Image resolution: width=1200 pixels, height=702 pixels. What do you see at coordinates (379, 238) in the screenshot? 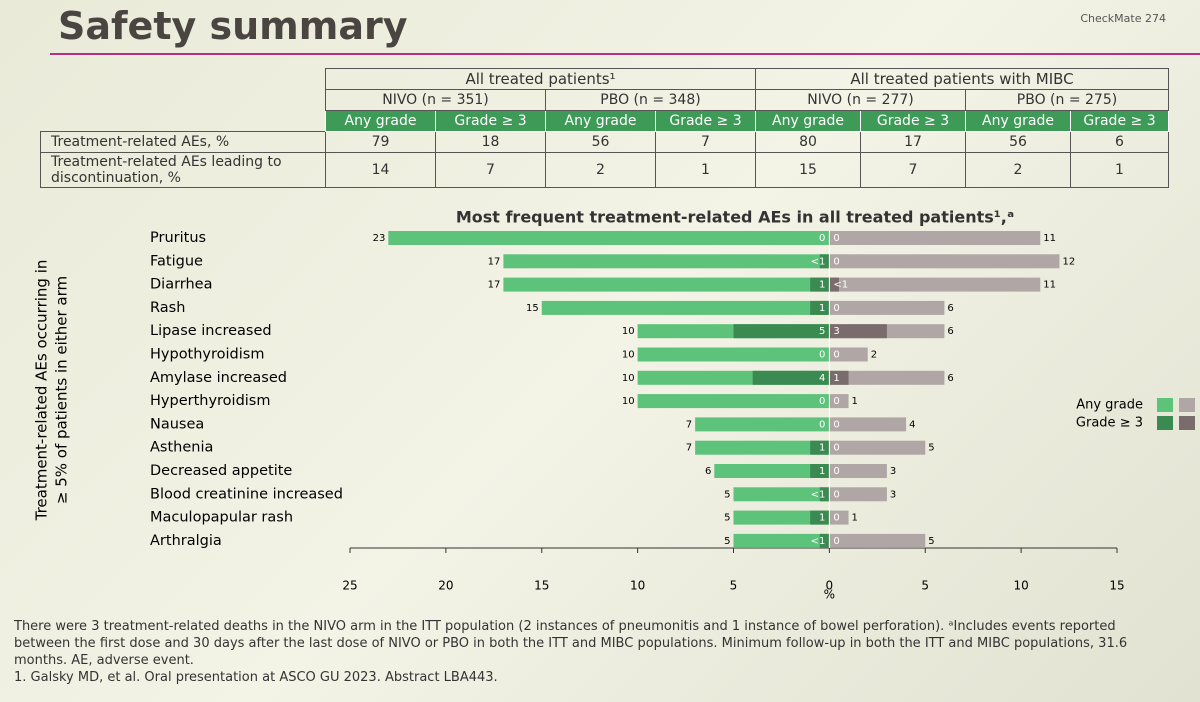
I see `value-label: 23` at bounding box center [379, 238].